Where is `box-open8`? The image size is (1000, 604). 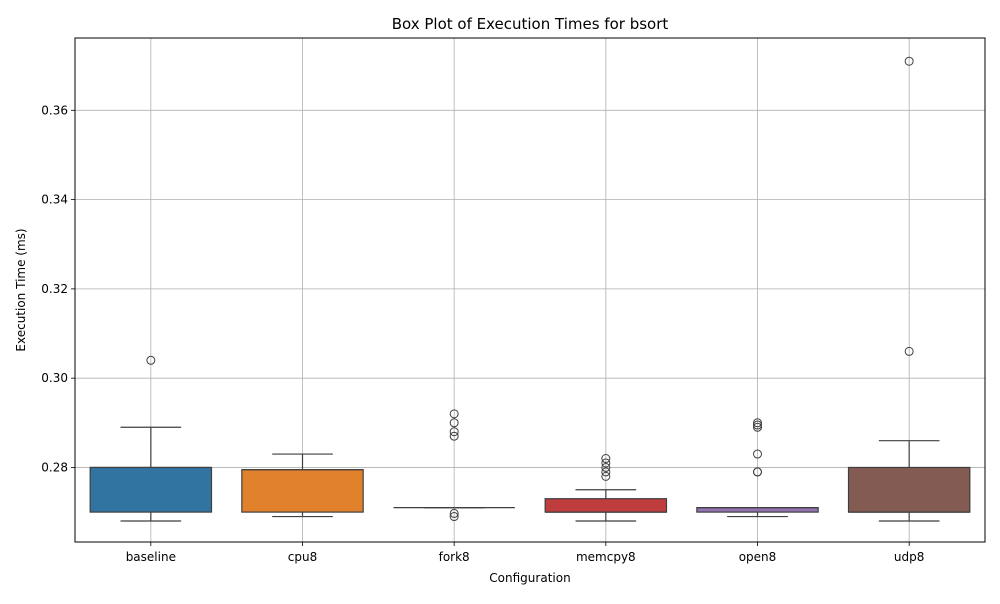 box-open8 is located at coordinates (757, 468).